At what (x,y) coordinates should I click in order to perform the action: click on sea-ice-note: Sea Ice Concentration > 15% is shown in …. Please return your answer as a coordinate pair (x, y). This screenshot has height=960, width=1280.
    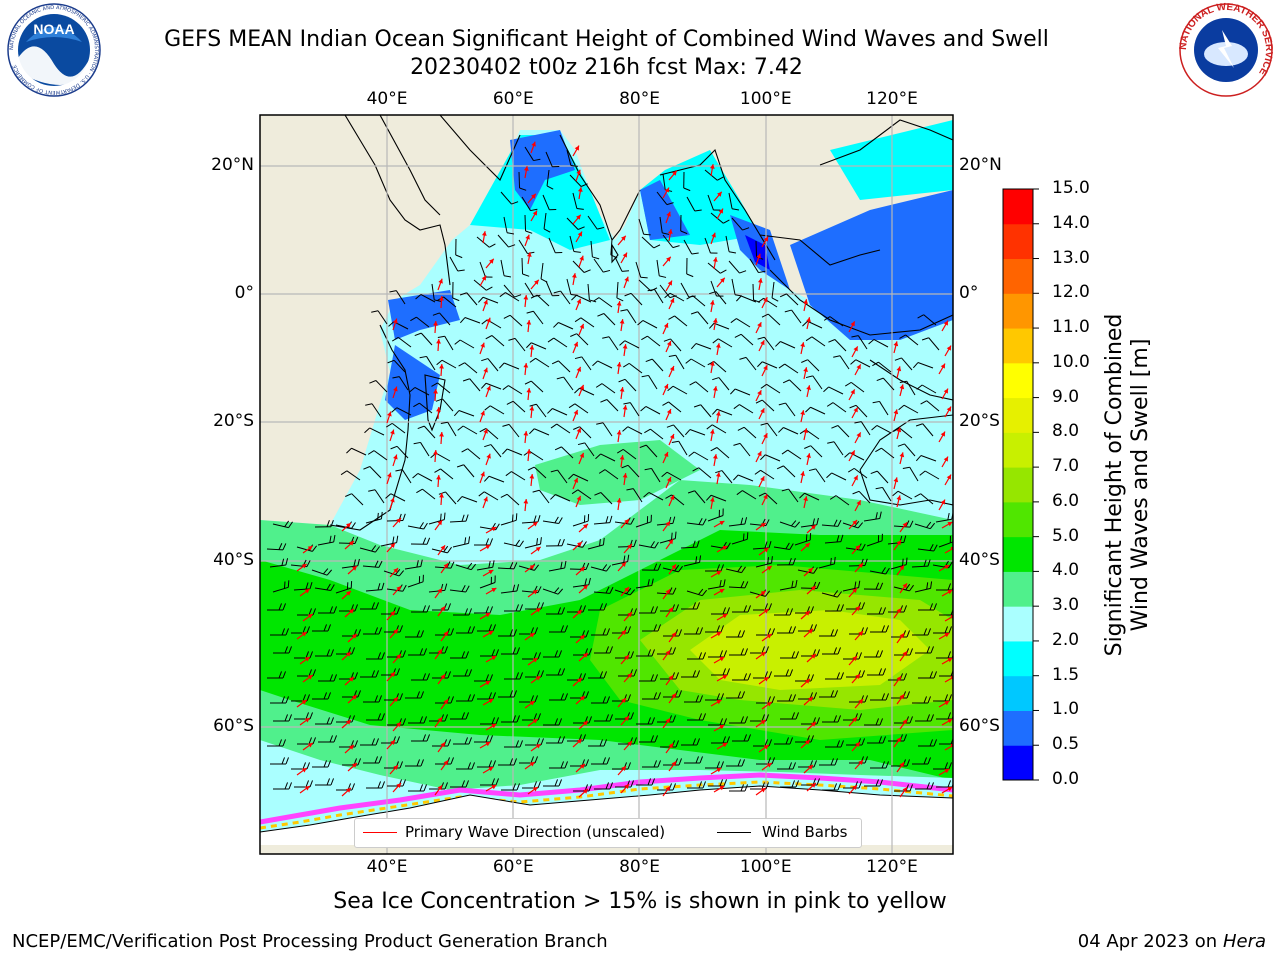
    Looking at the image, I should click on (640, 901).